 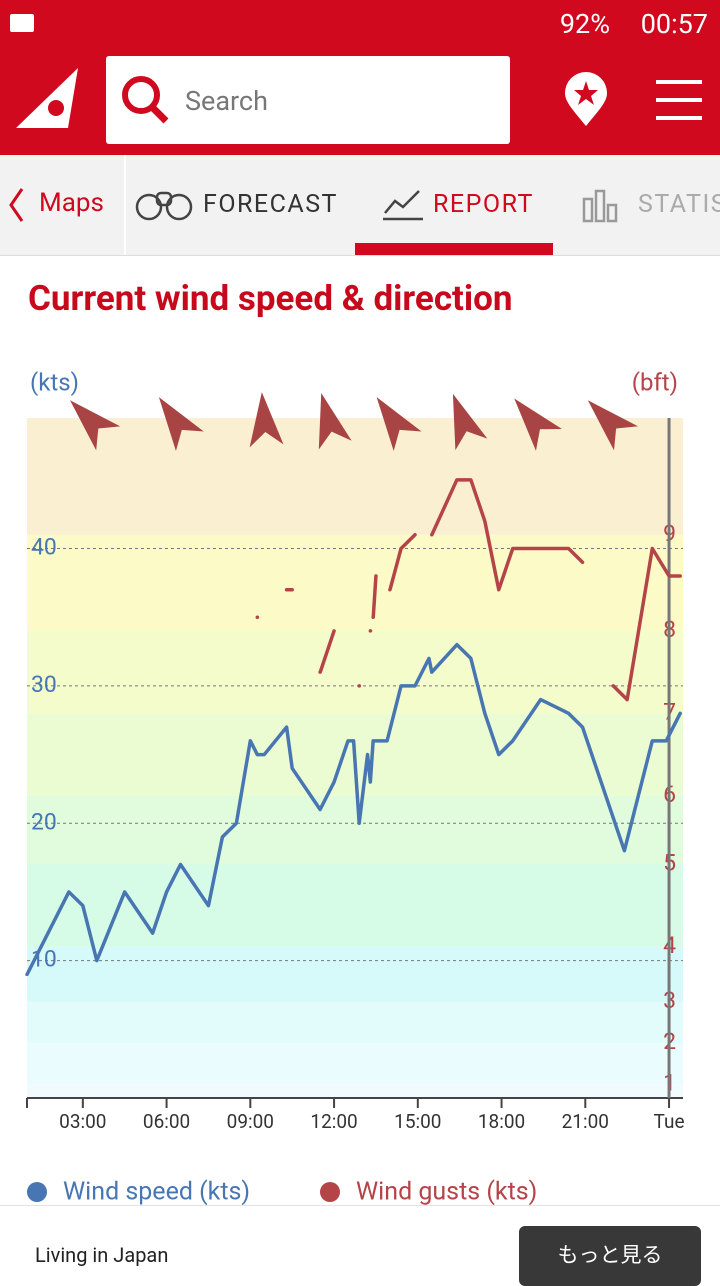 I want to click on y2-axis-label: (bft), so click(x=655, y=382).